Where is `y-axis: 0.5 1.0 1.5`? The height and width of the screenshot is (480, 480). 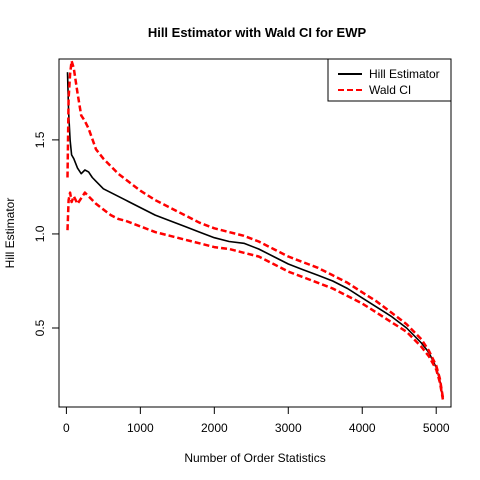 y-axis: 0.5 1.0 1.5 is located at coordinates (46, 233).